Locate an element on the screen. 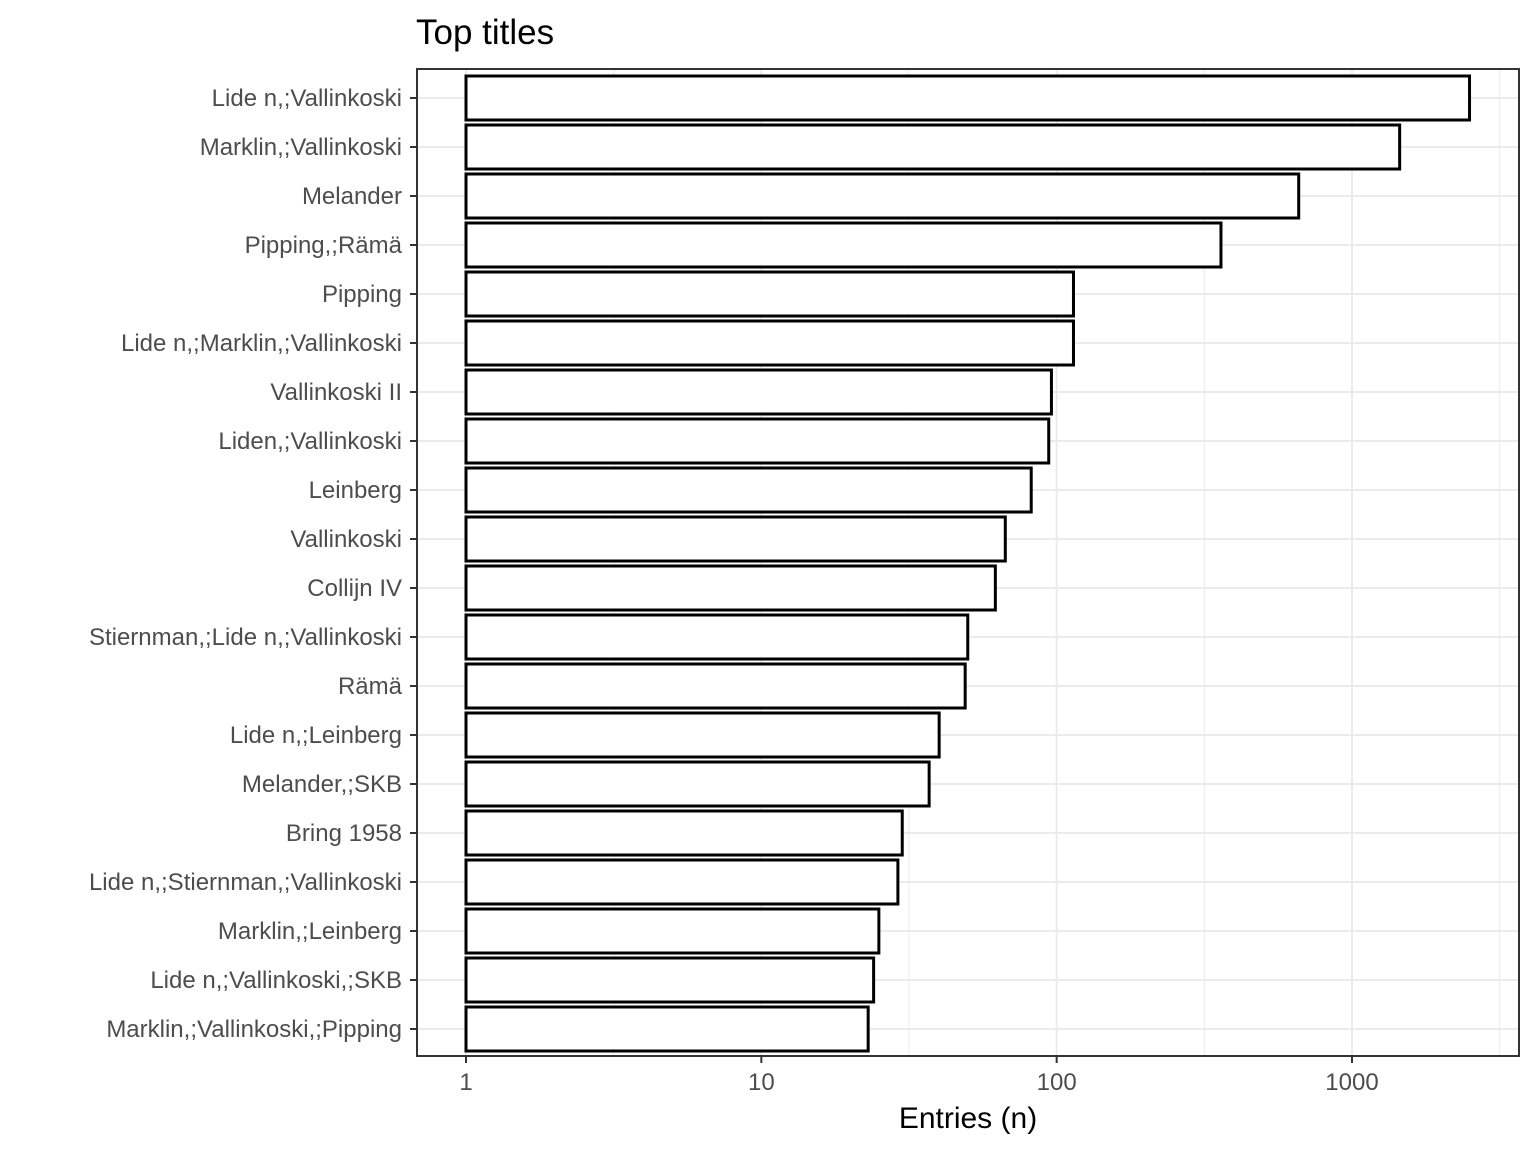 The height and width of the screenshot is (1152, 1536). y-tick-label: Rämä is located at coordinates (370, 686).